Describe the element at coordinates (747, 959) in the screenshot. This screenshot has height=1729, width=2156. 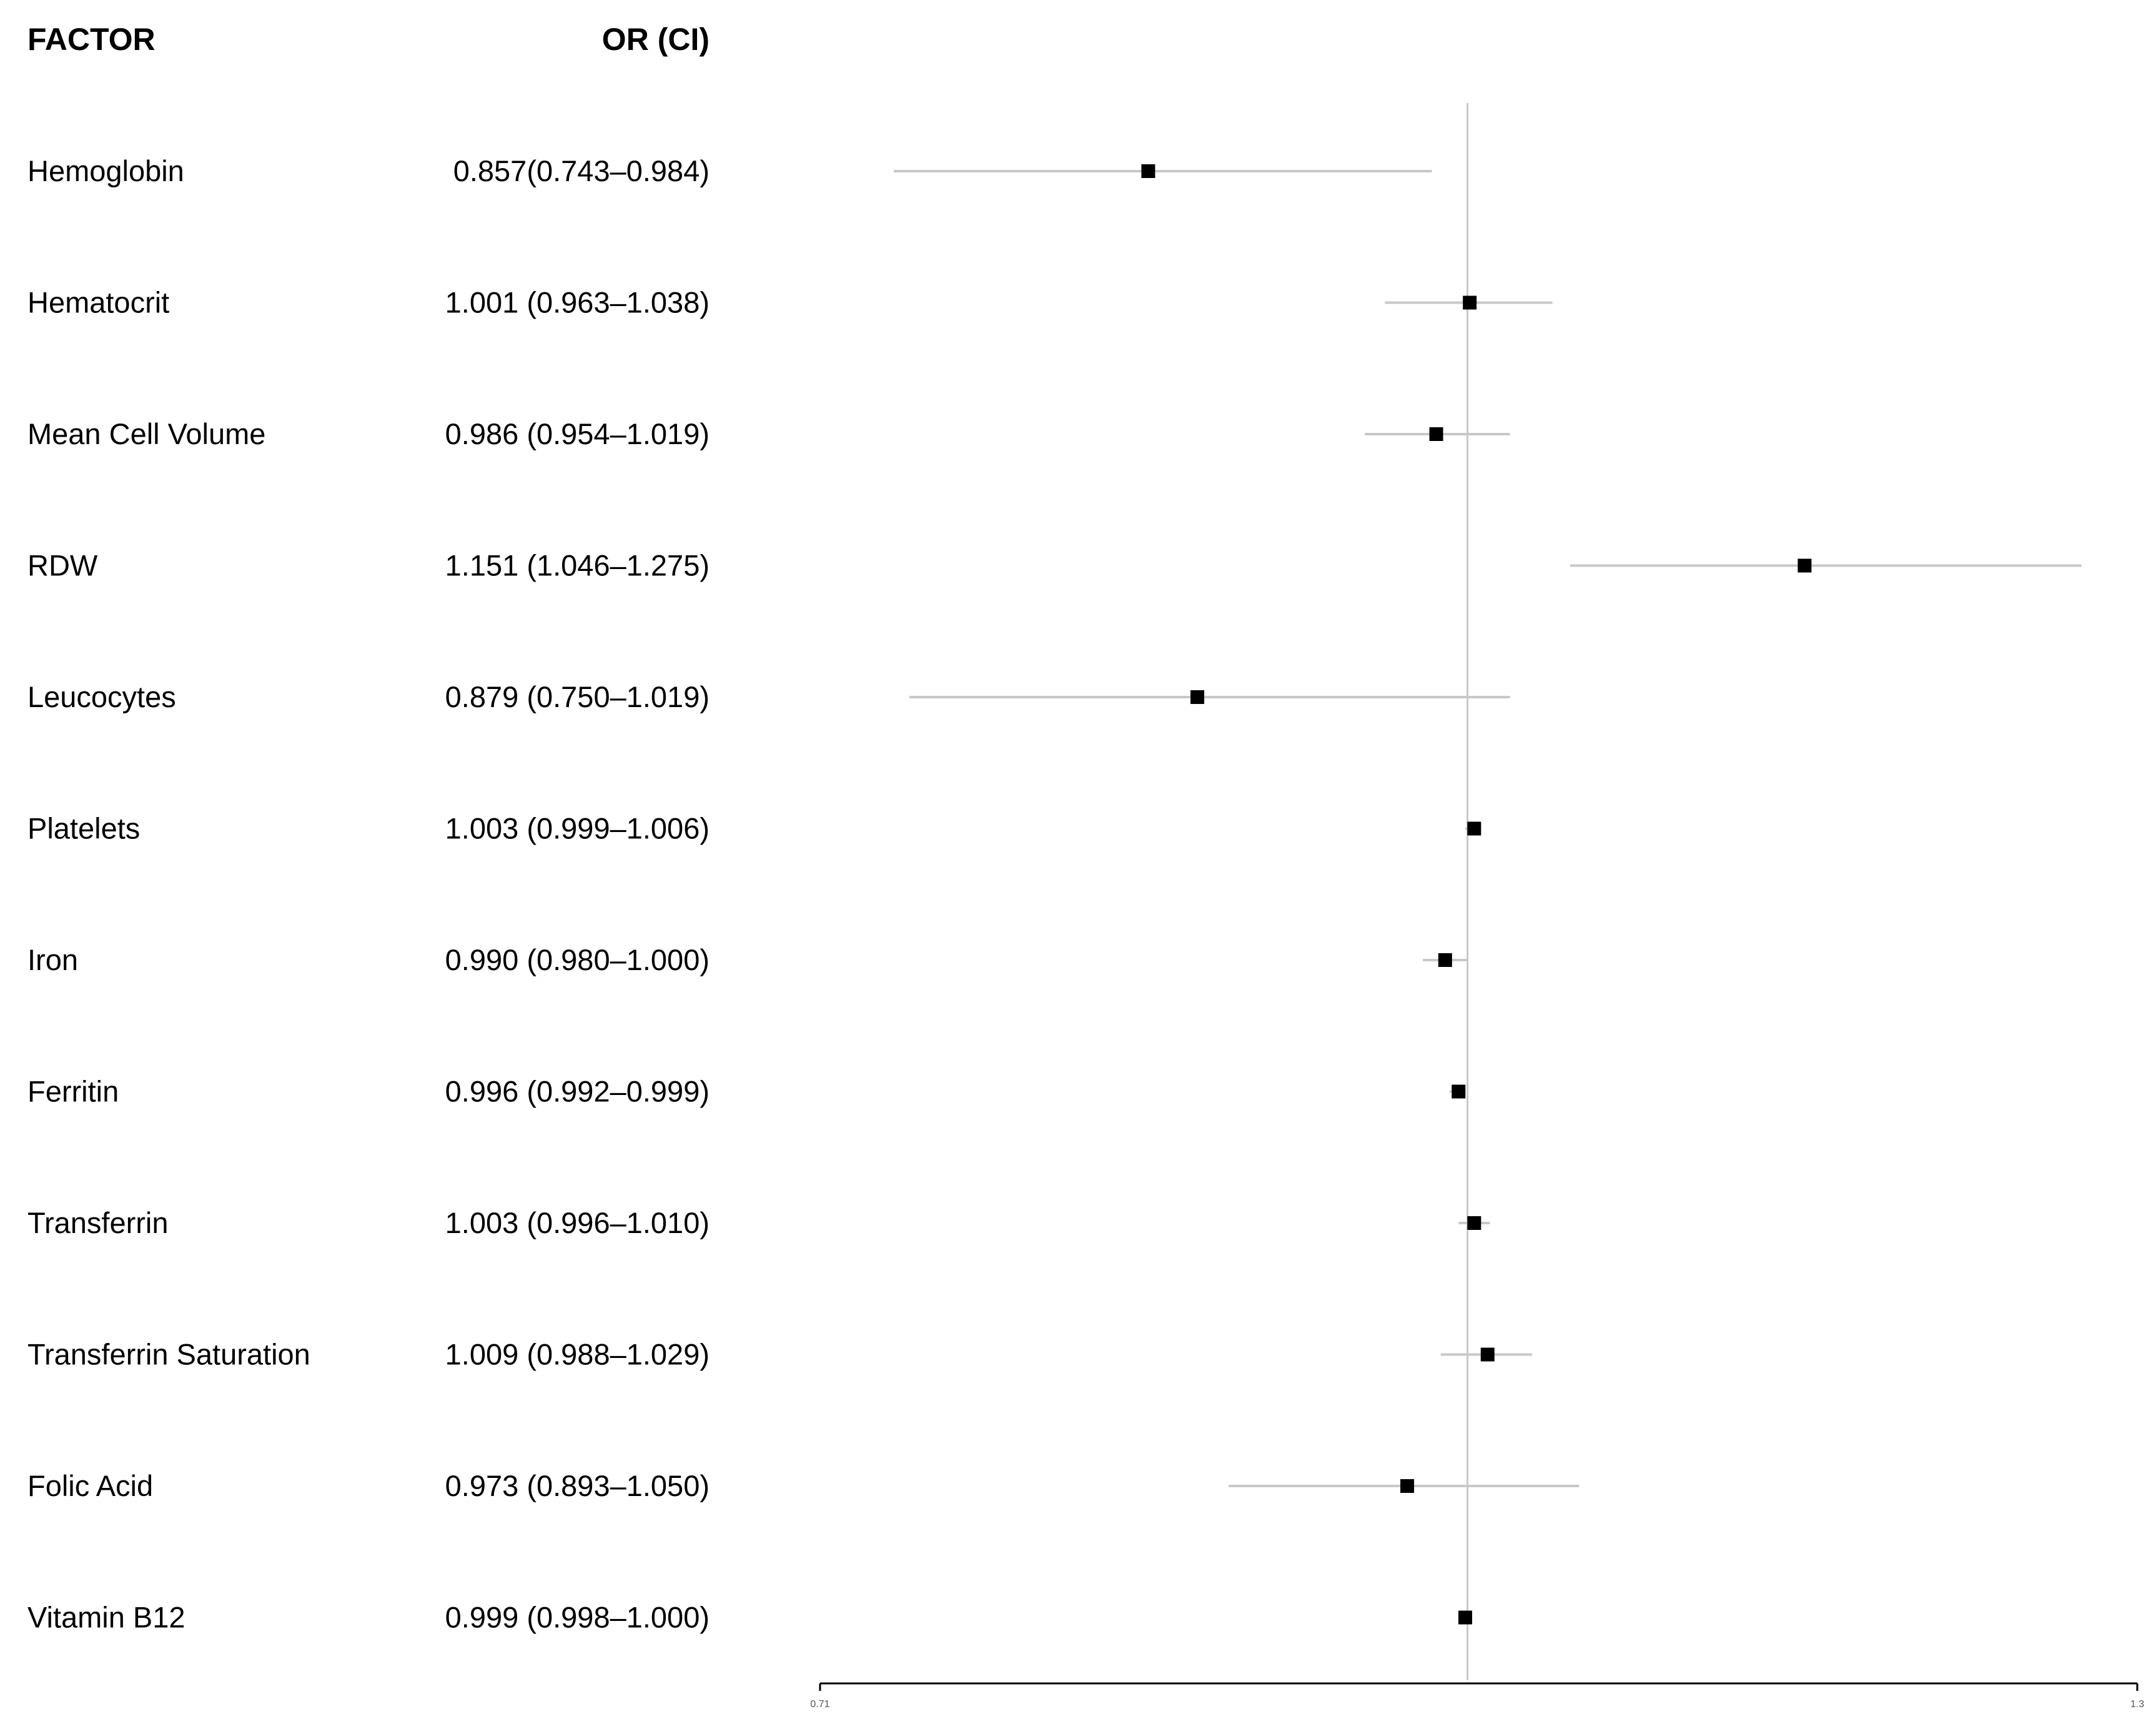
I see `table-row: Iron 0.990 (0.980–1.000)` at that location.